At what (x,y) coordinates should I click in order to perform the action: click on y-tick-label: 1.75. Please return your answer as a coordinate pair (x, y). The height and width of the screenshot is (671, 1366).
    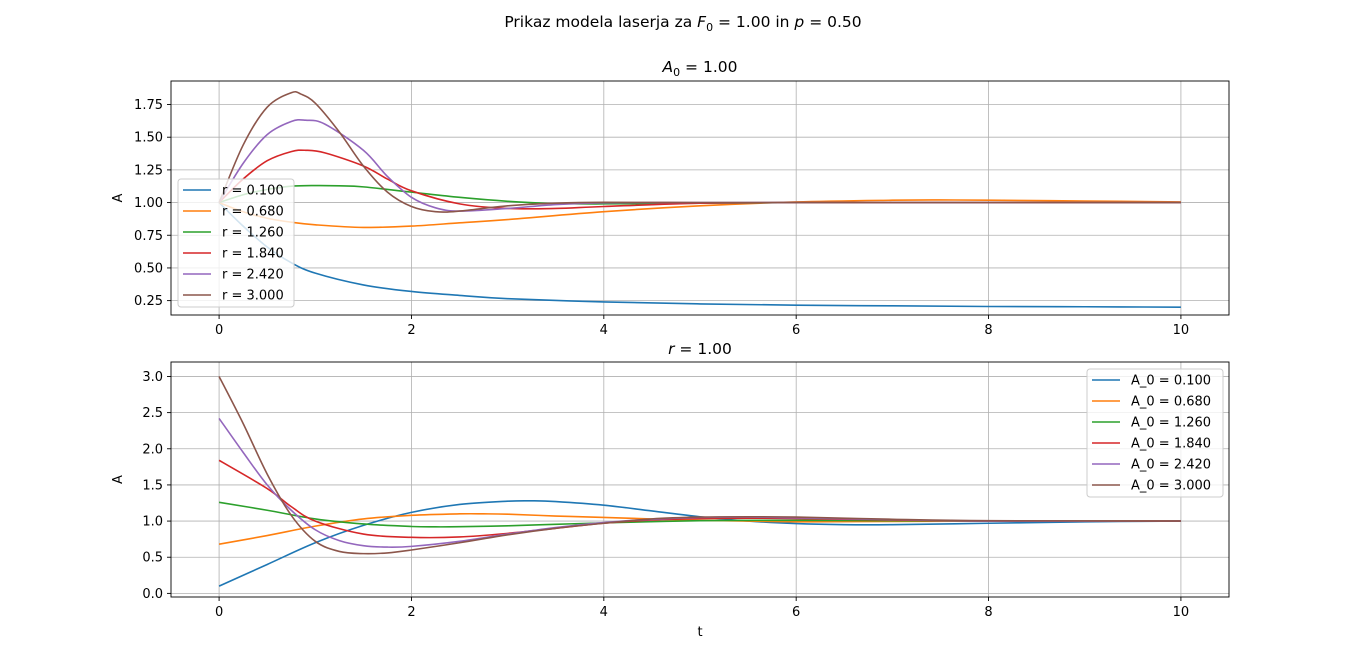
    Looking at the image, I should click on (148, 105).